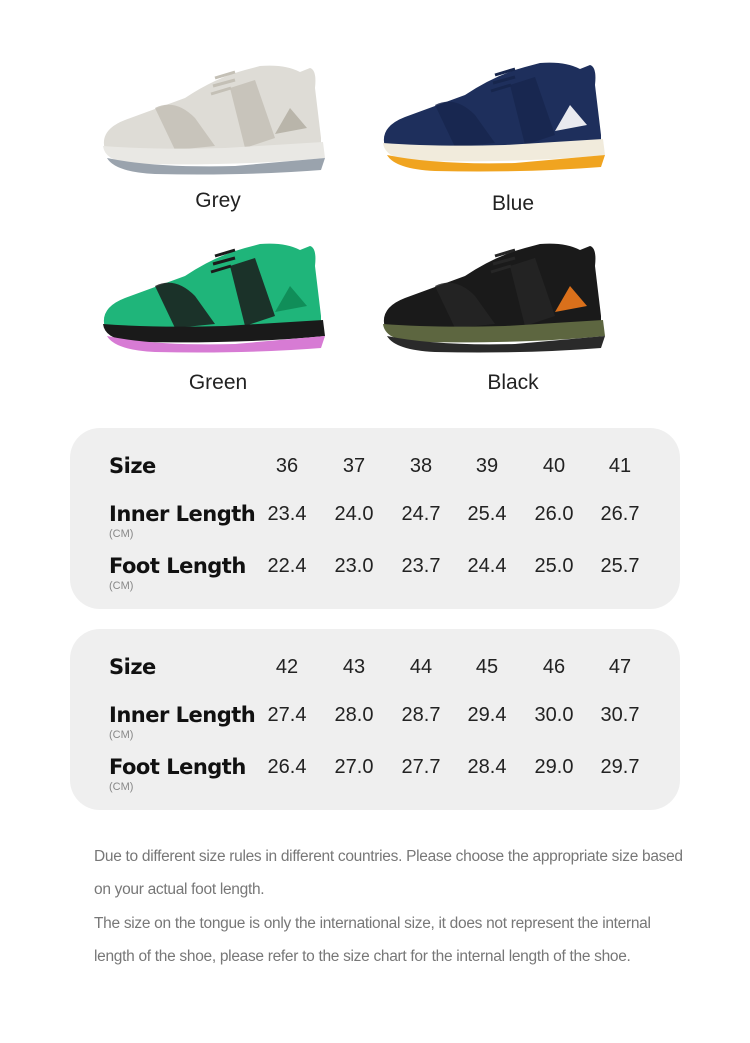 Image resolution: width=750 pixels, height=1043 pixels. I want to click on table-cell: 29.4, so click(487, 715).